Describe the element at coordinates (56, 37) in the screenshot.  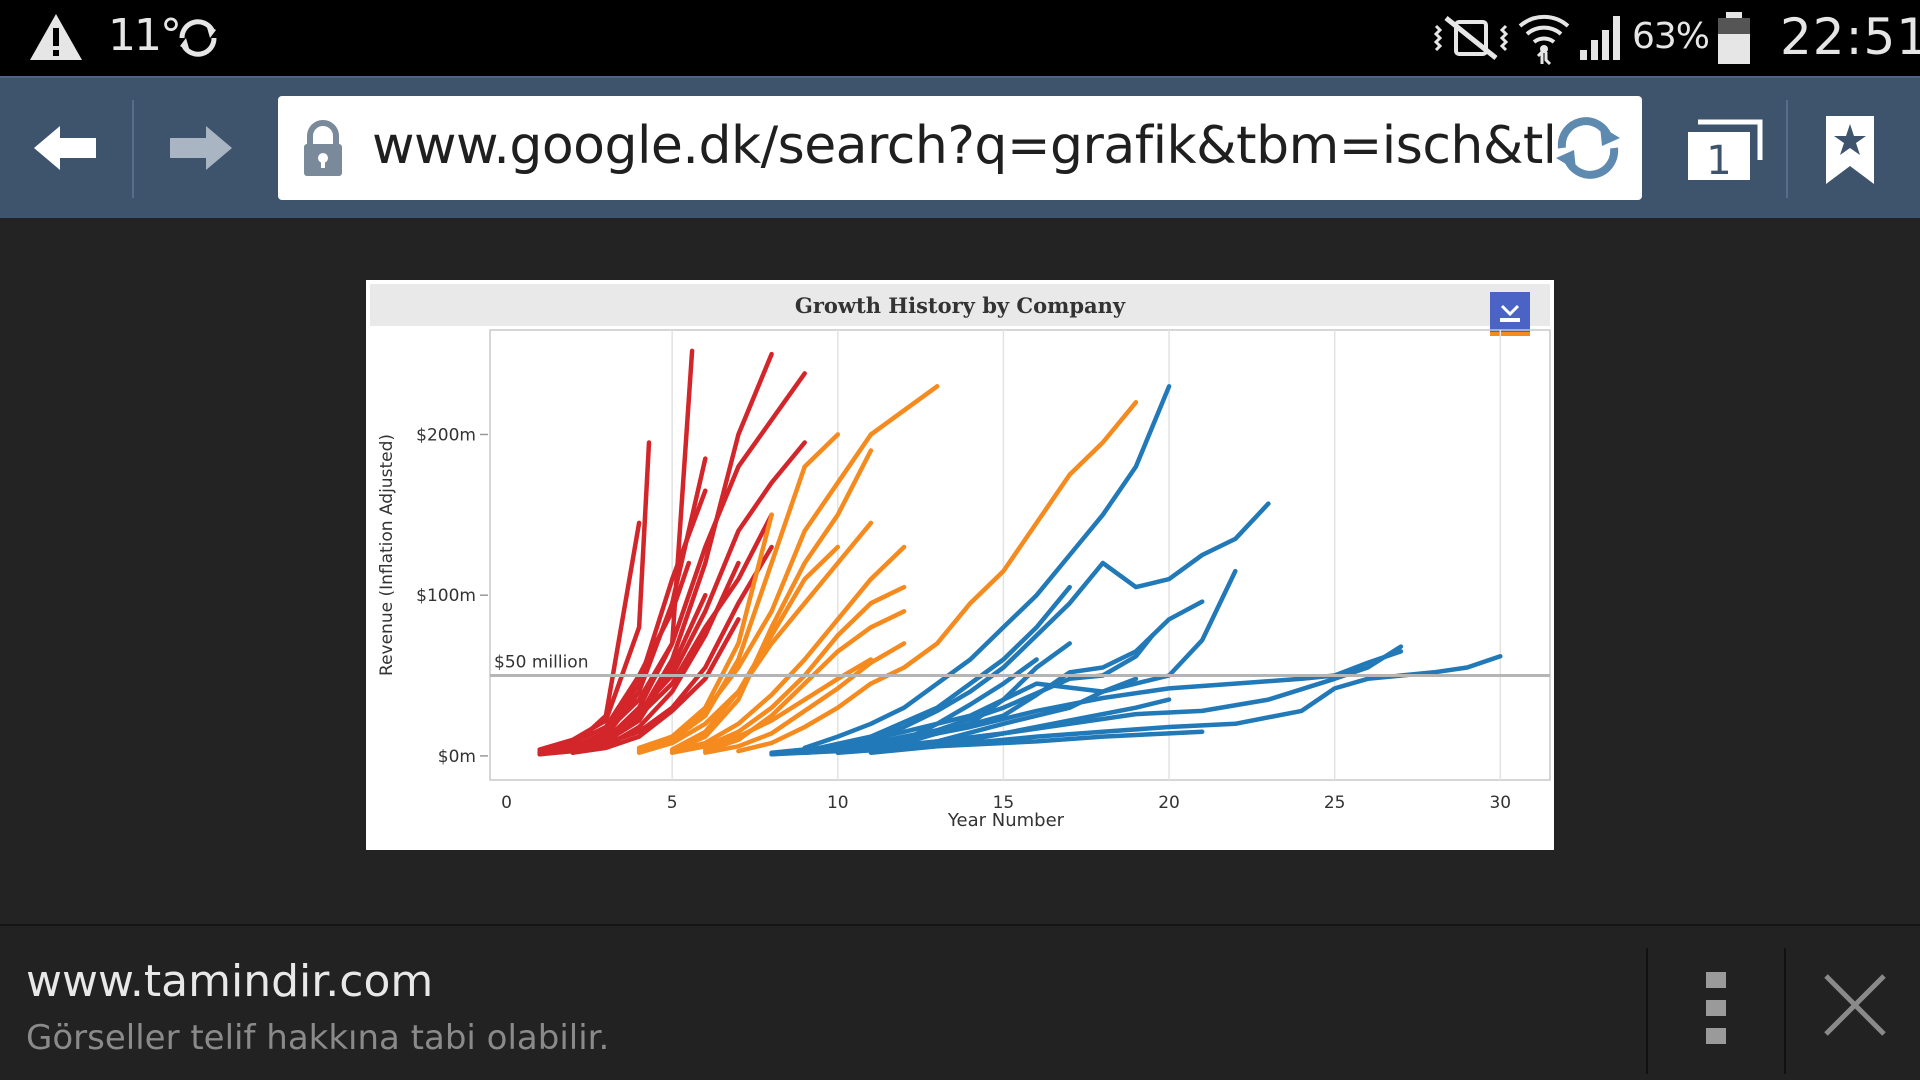
I see `warning-icon` at that location.